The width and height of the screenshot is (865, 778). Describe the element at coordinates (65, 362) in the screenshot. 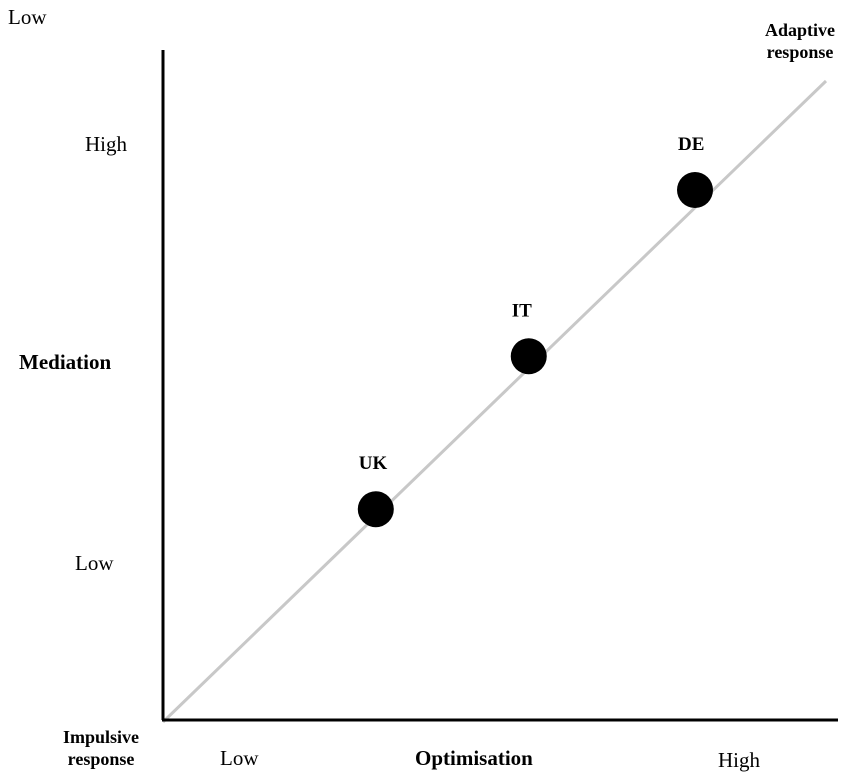

I see `y-axis-title: Mediation` at that location.